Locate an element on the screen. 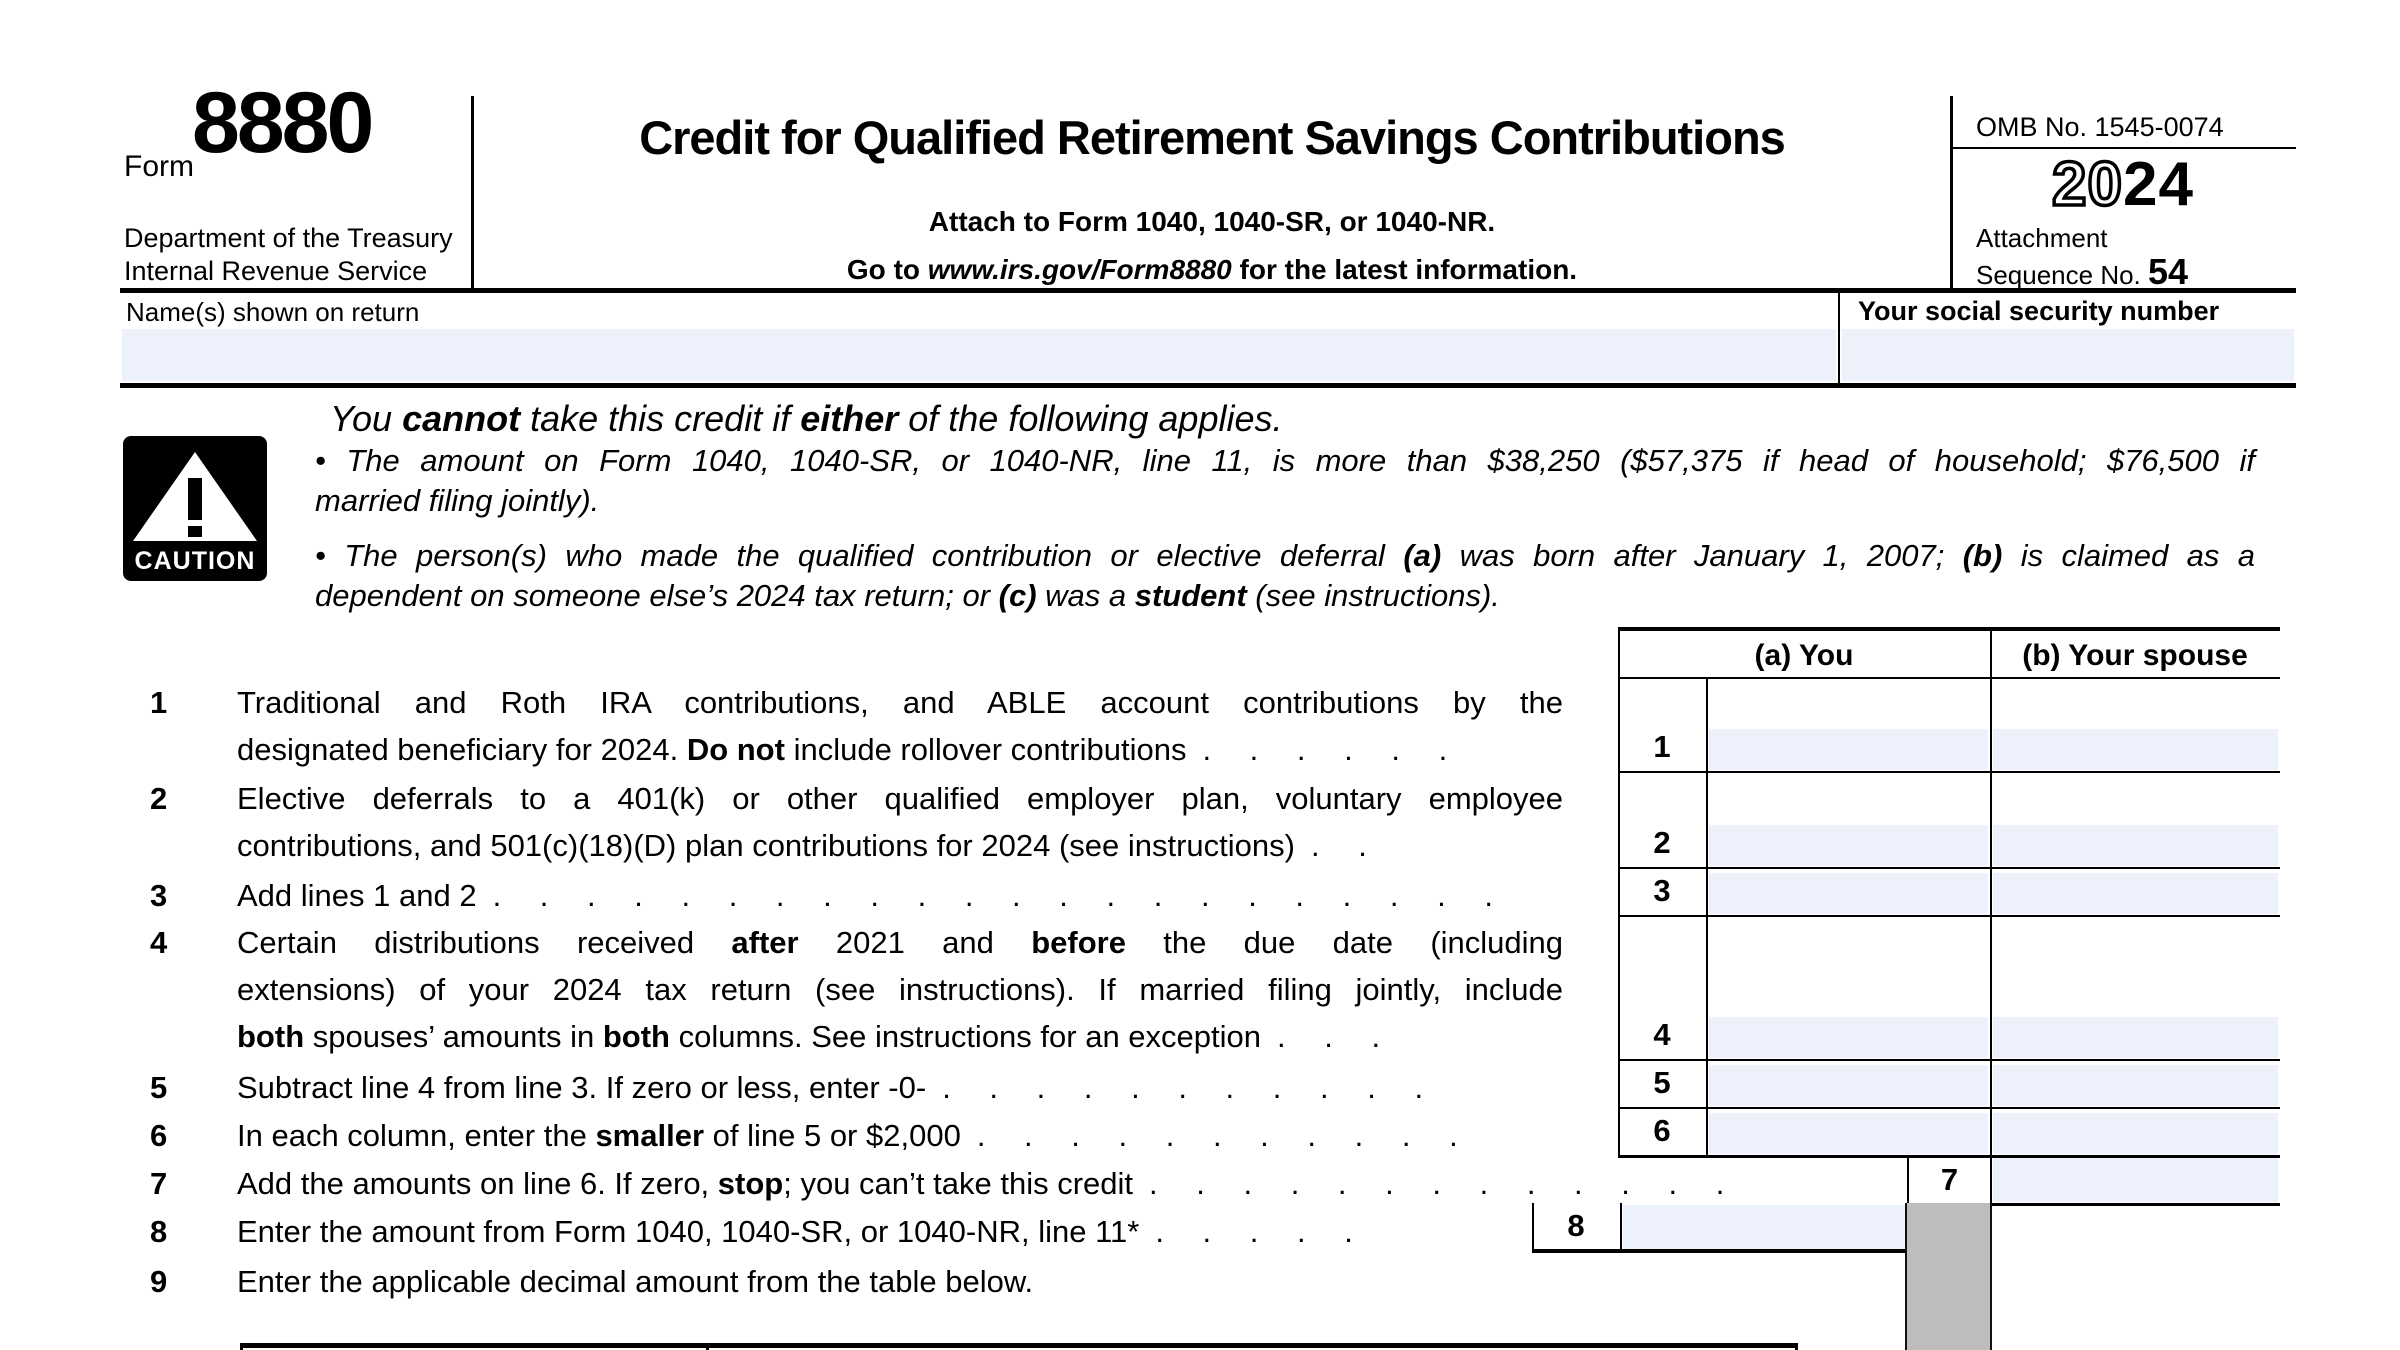  line4-number: 4 is located at coordinates (159, 942).